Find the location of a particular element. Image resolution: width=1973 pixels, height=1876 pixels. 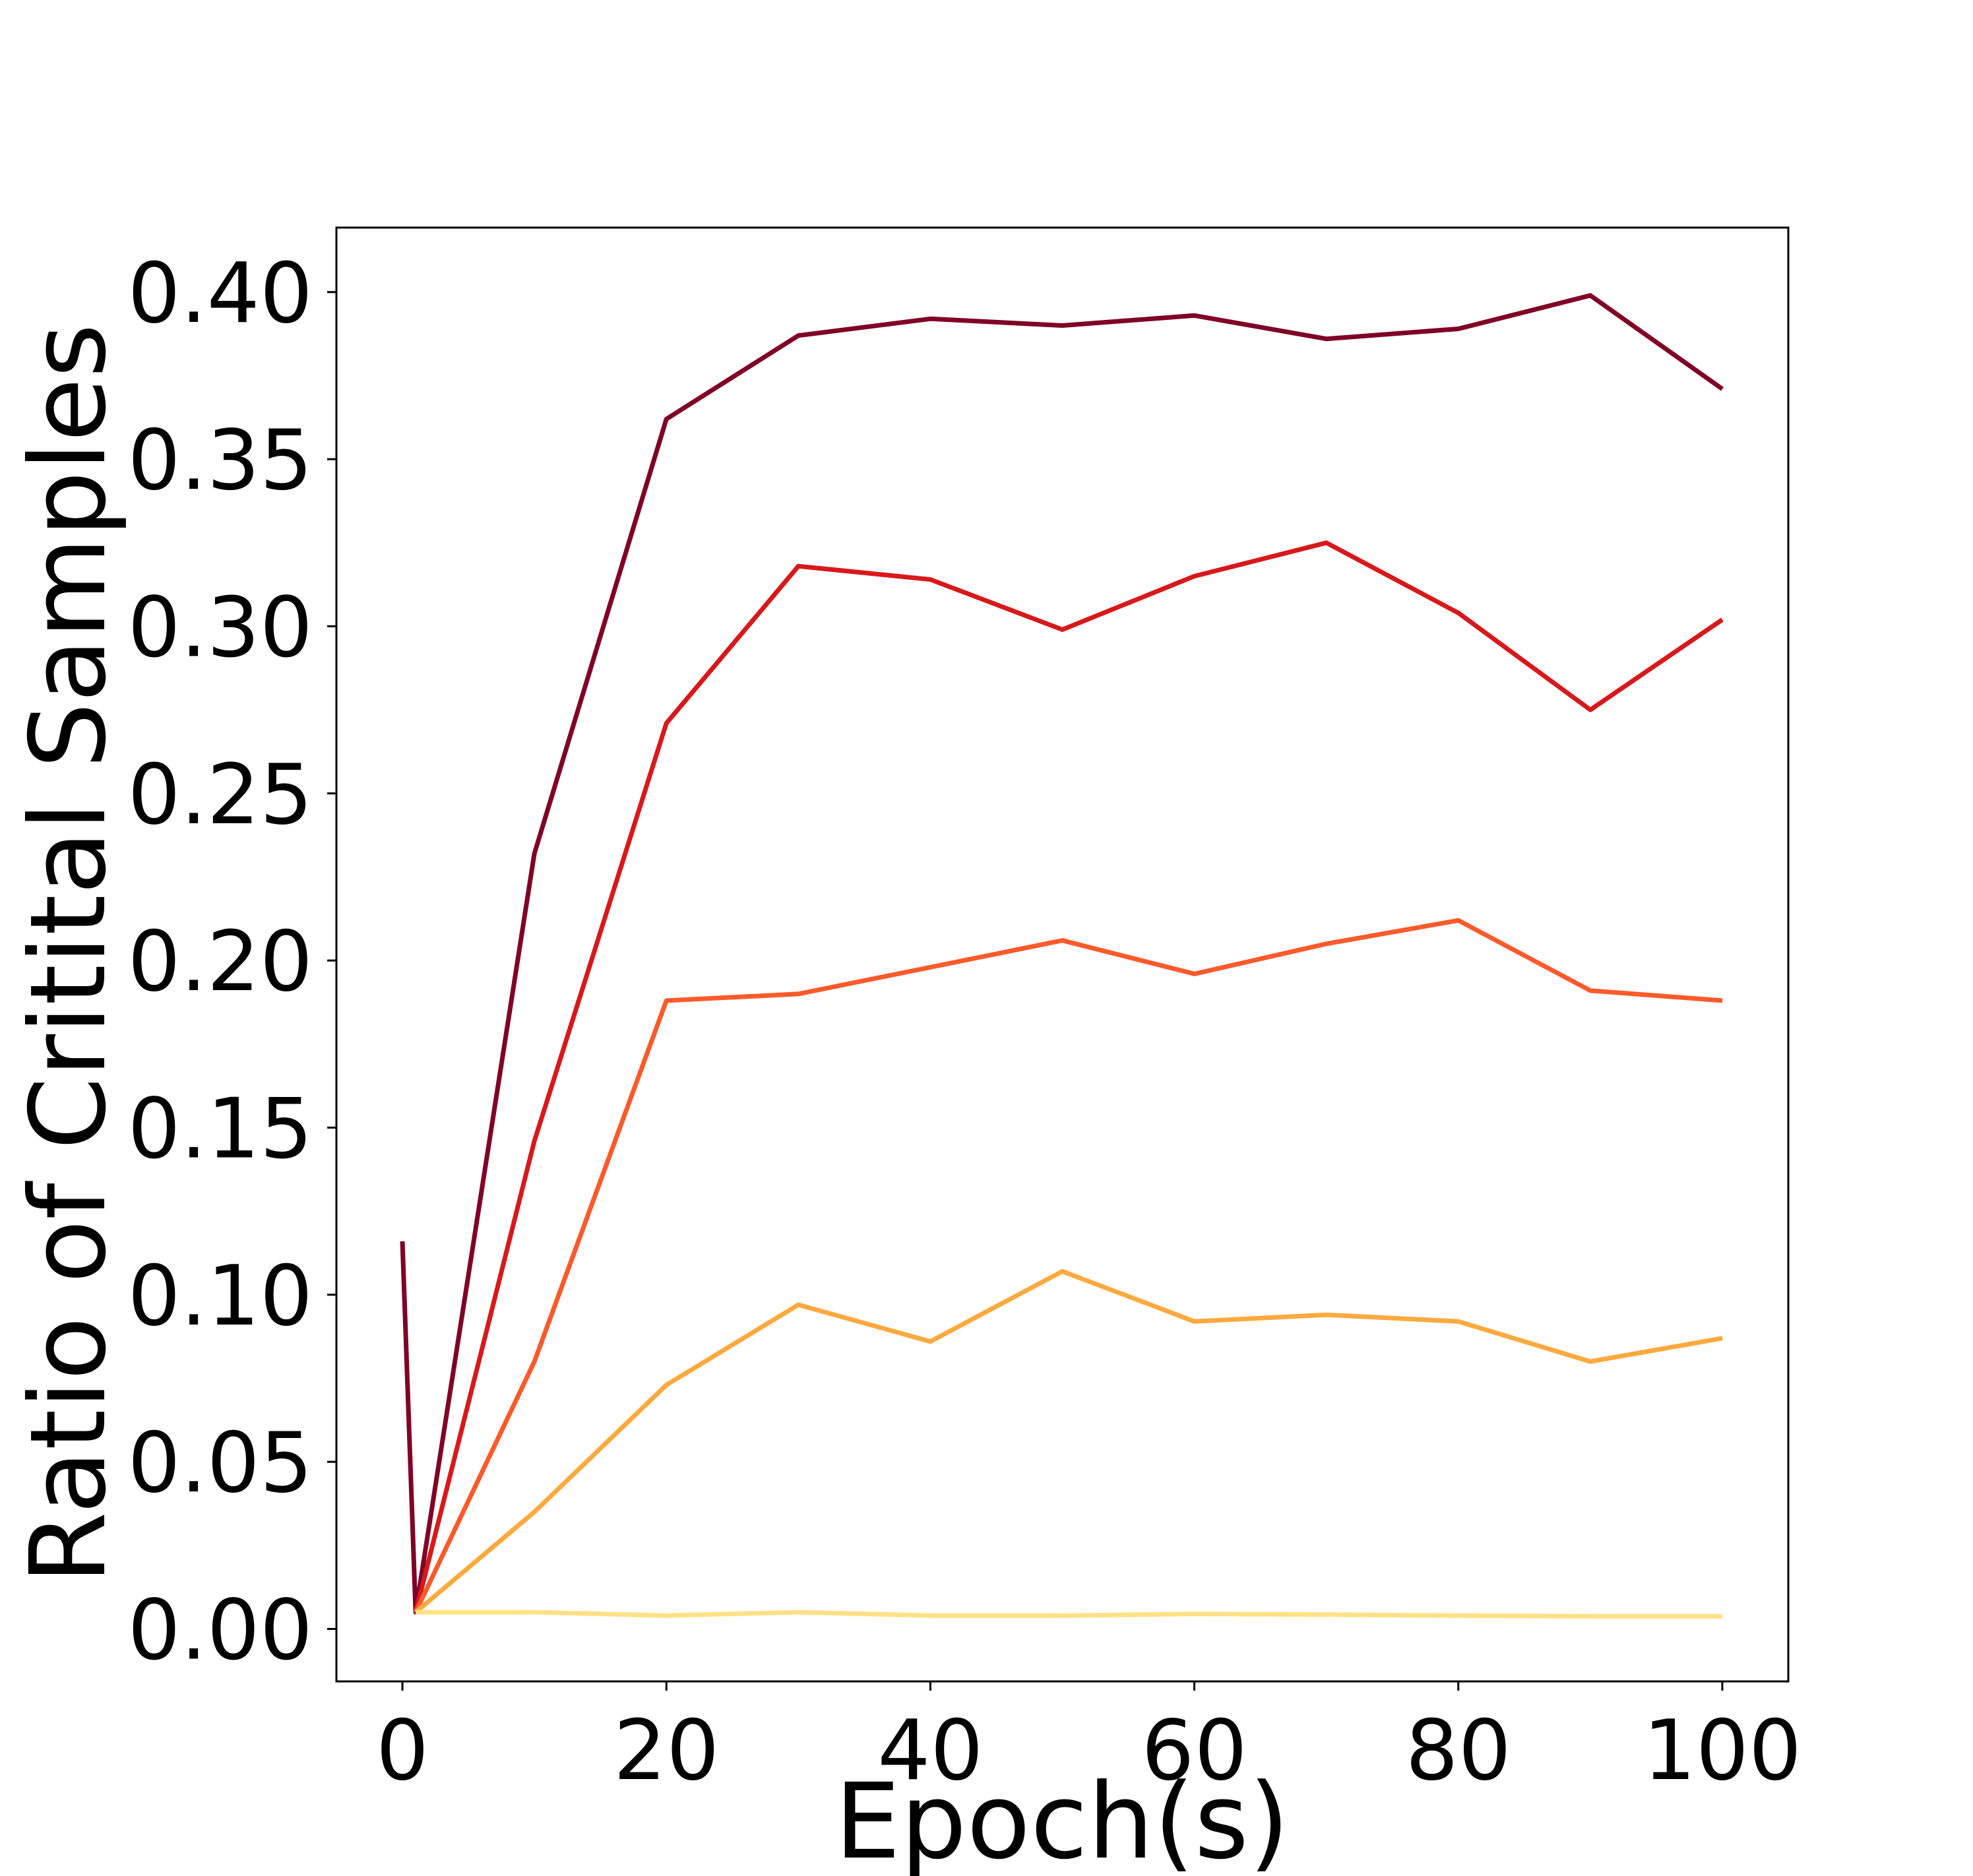

y-tick-label: 0.40 is located at coordinates (220, 293).